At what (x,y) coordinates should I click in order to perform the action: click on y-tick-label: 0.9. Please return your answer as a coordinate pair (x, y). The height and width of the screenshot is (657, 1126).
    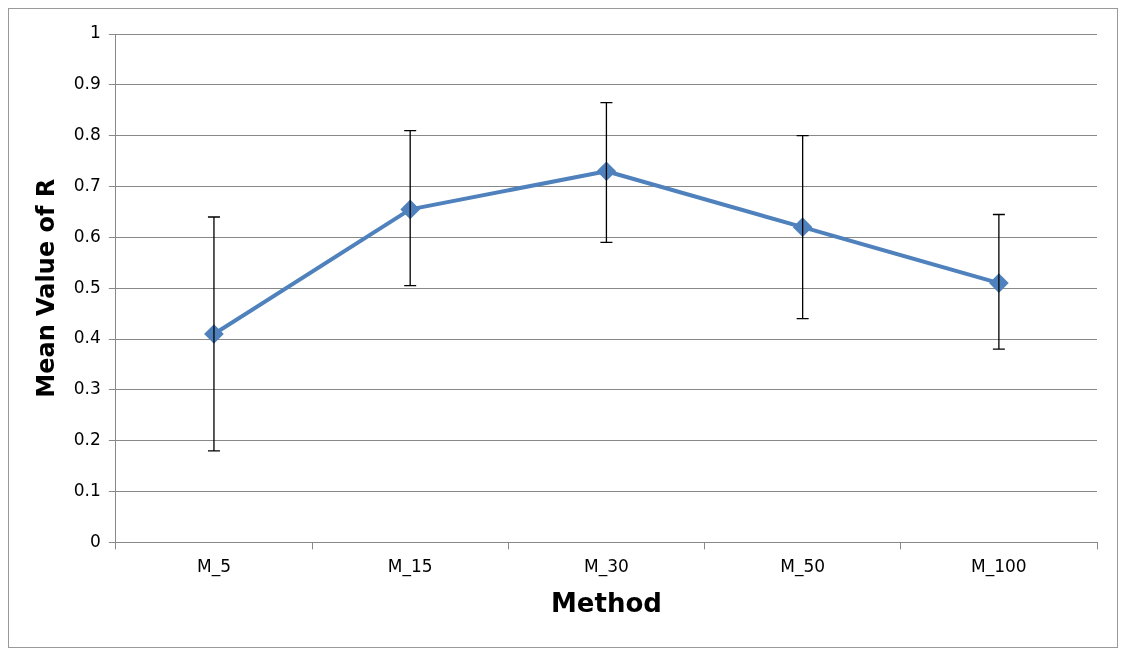
    Looking at the image, I should click on (87, 83).